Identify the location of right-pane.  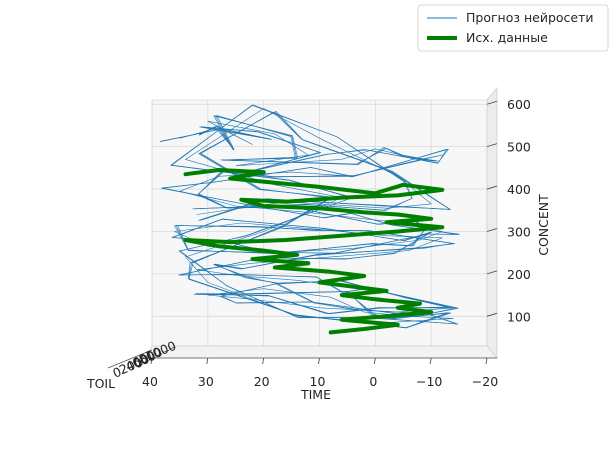
(492, 223).